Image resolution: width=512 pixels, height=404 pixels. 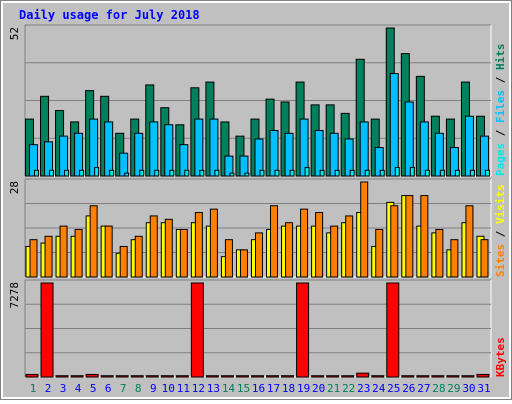 I want to click on x-tick-label: 1, so click(x=33, y=388).